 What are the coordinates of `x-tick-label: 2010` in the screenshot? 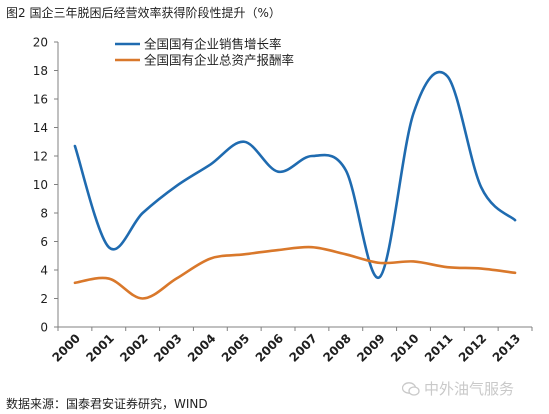 It's located at (405, 348).